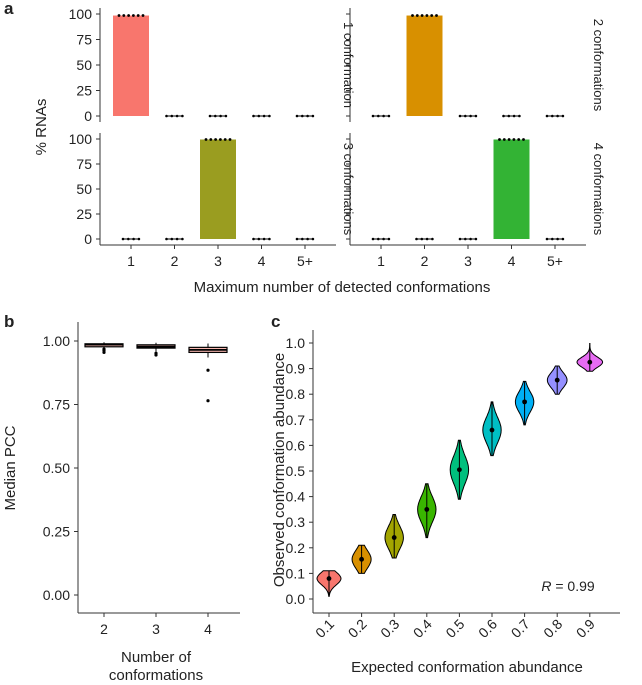  I want to click on violin-0.7, so click(524, 403).